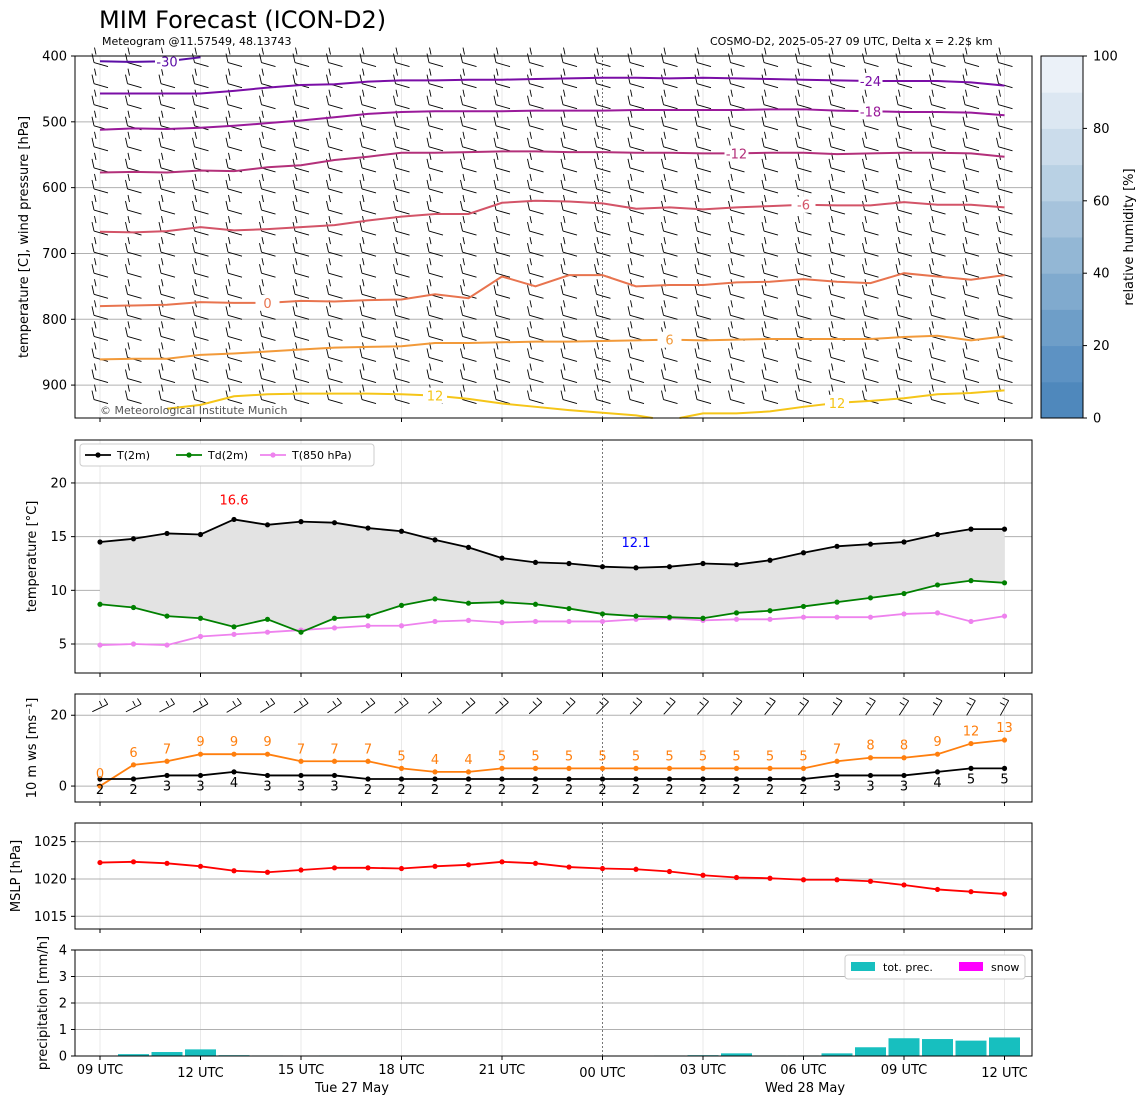  What do you see at coordinates (870, 746) in the screenshot?
I see `gust-value-label: 8` at bounding box center [870, 746].